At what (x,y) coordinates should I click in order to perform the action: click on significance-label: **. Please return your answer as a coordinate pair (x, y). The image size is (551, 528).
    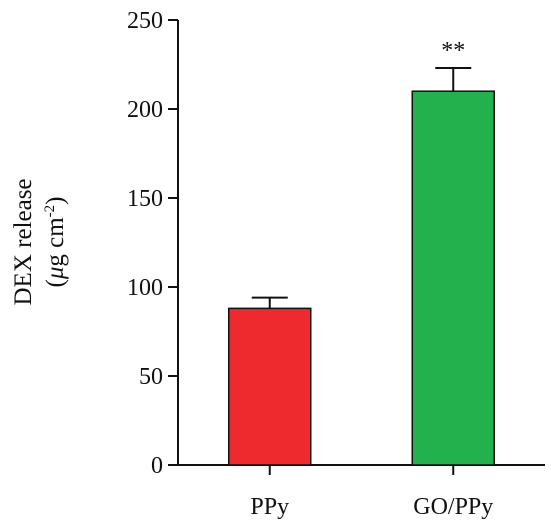
    Looking at the image, I should click on (453, 51).